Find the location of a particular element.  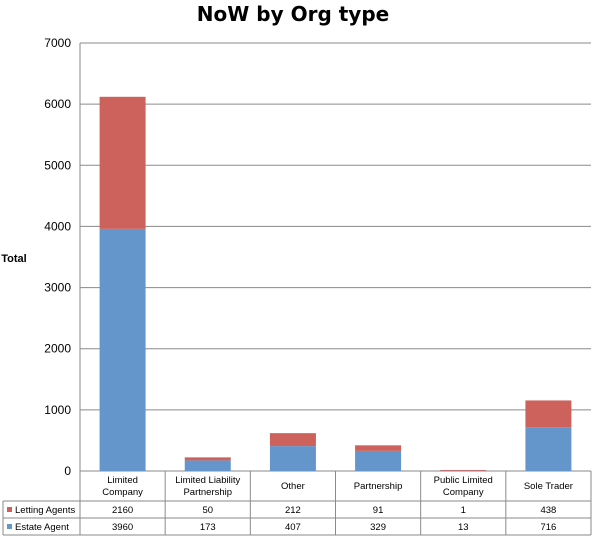

x-category-label: Limited is located at coordinates (122, 480).